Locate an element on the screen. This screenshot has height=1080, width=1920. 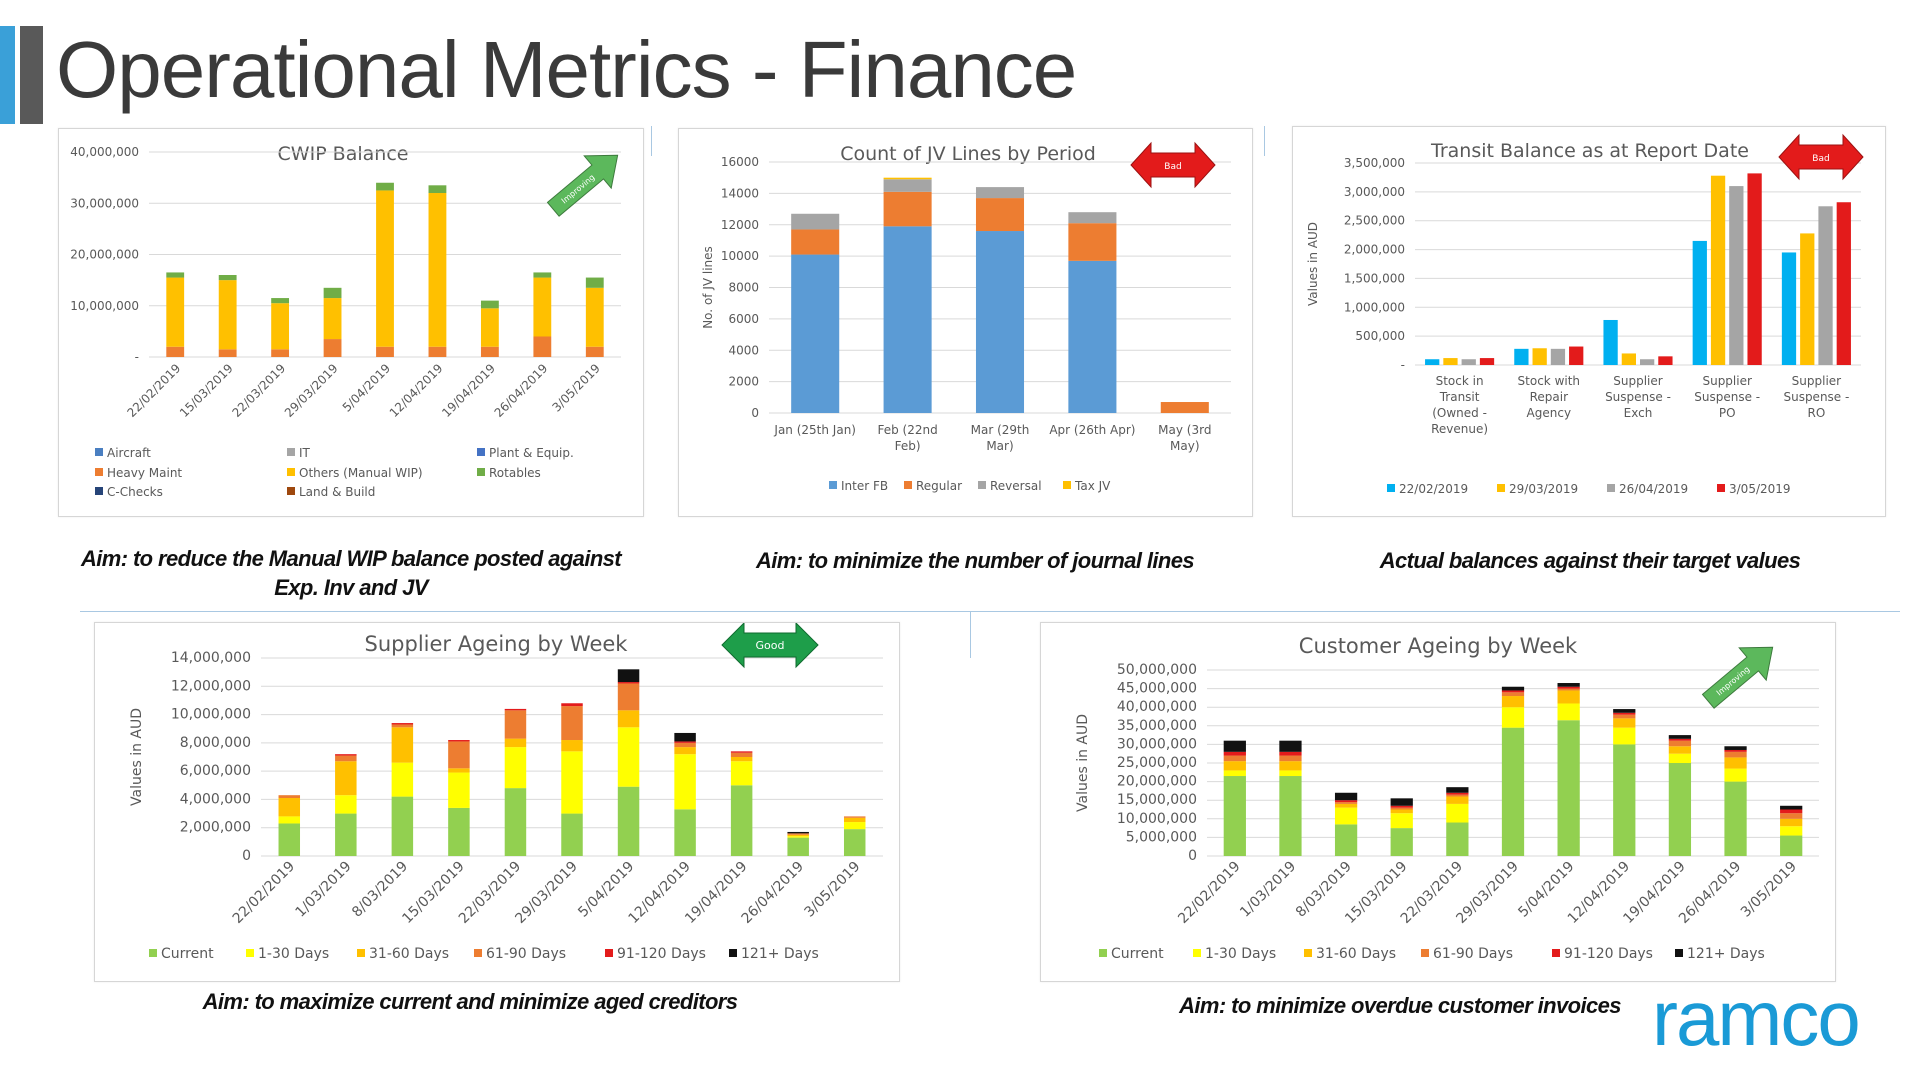
x-tick-label: Transit is located at coordinates (1459, 397).